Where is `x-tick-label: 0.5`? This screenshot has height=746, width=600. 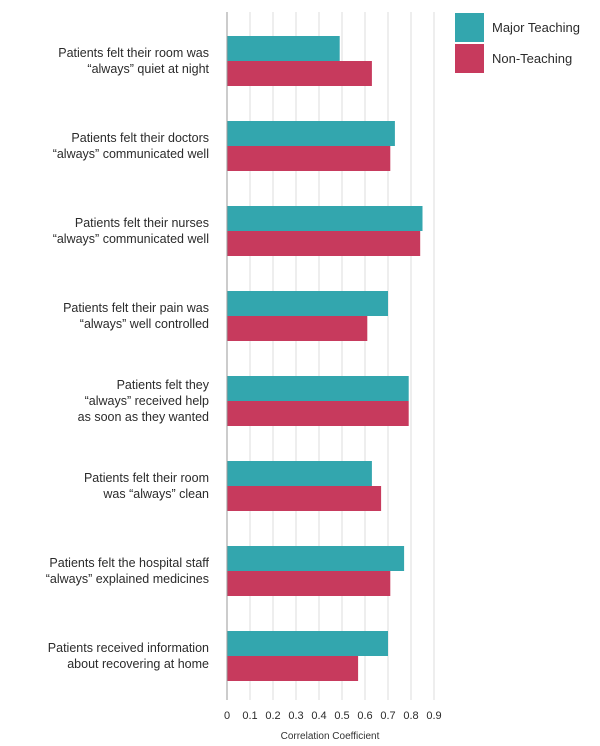 x-tick-label: 0.5 is located at coordinates (341, 716).